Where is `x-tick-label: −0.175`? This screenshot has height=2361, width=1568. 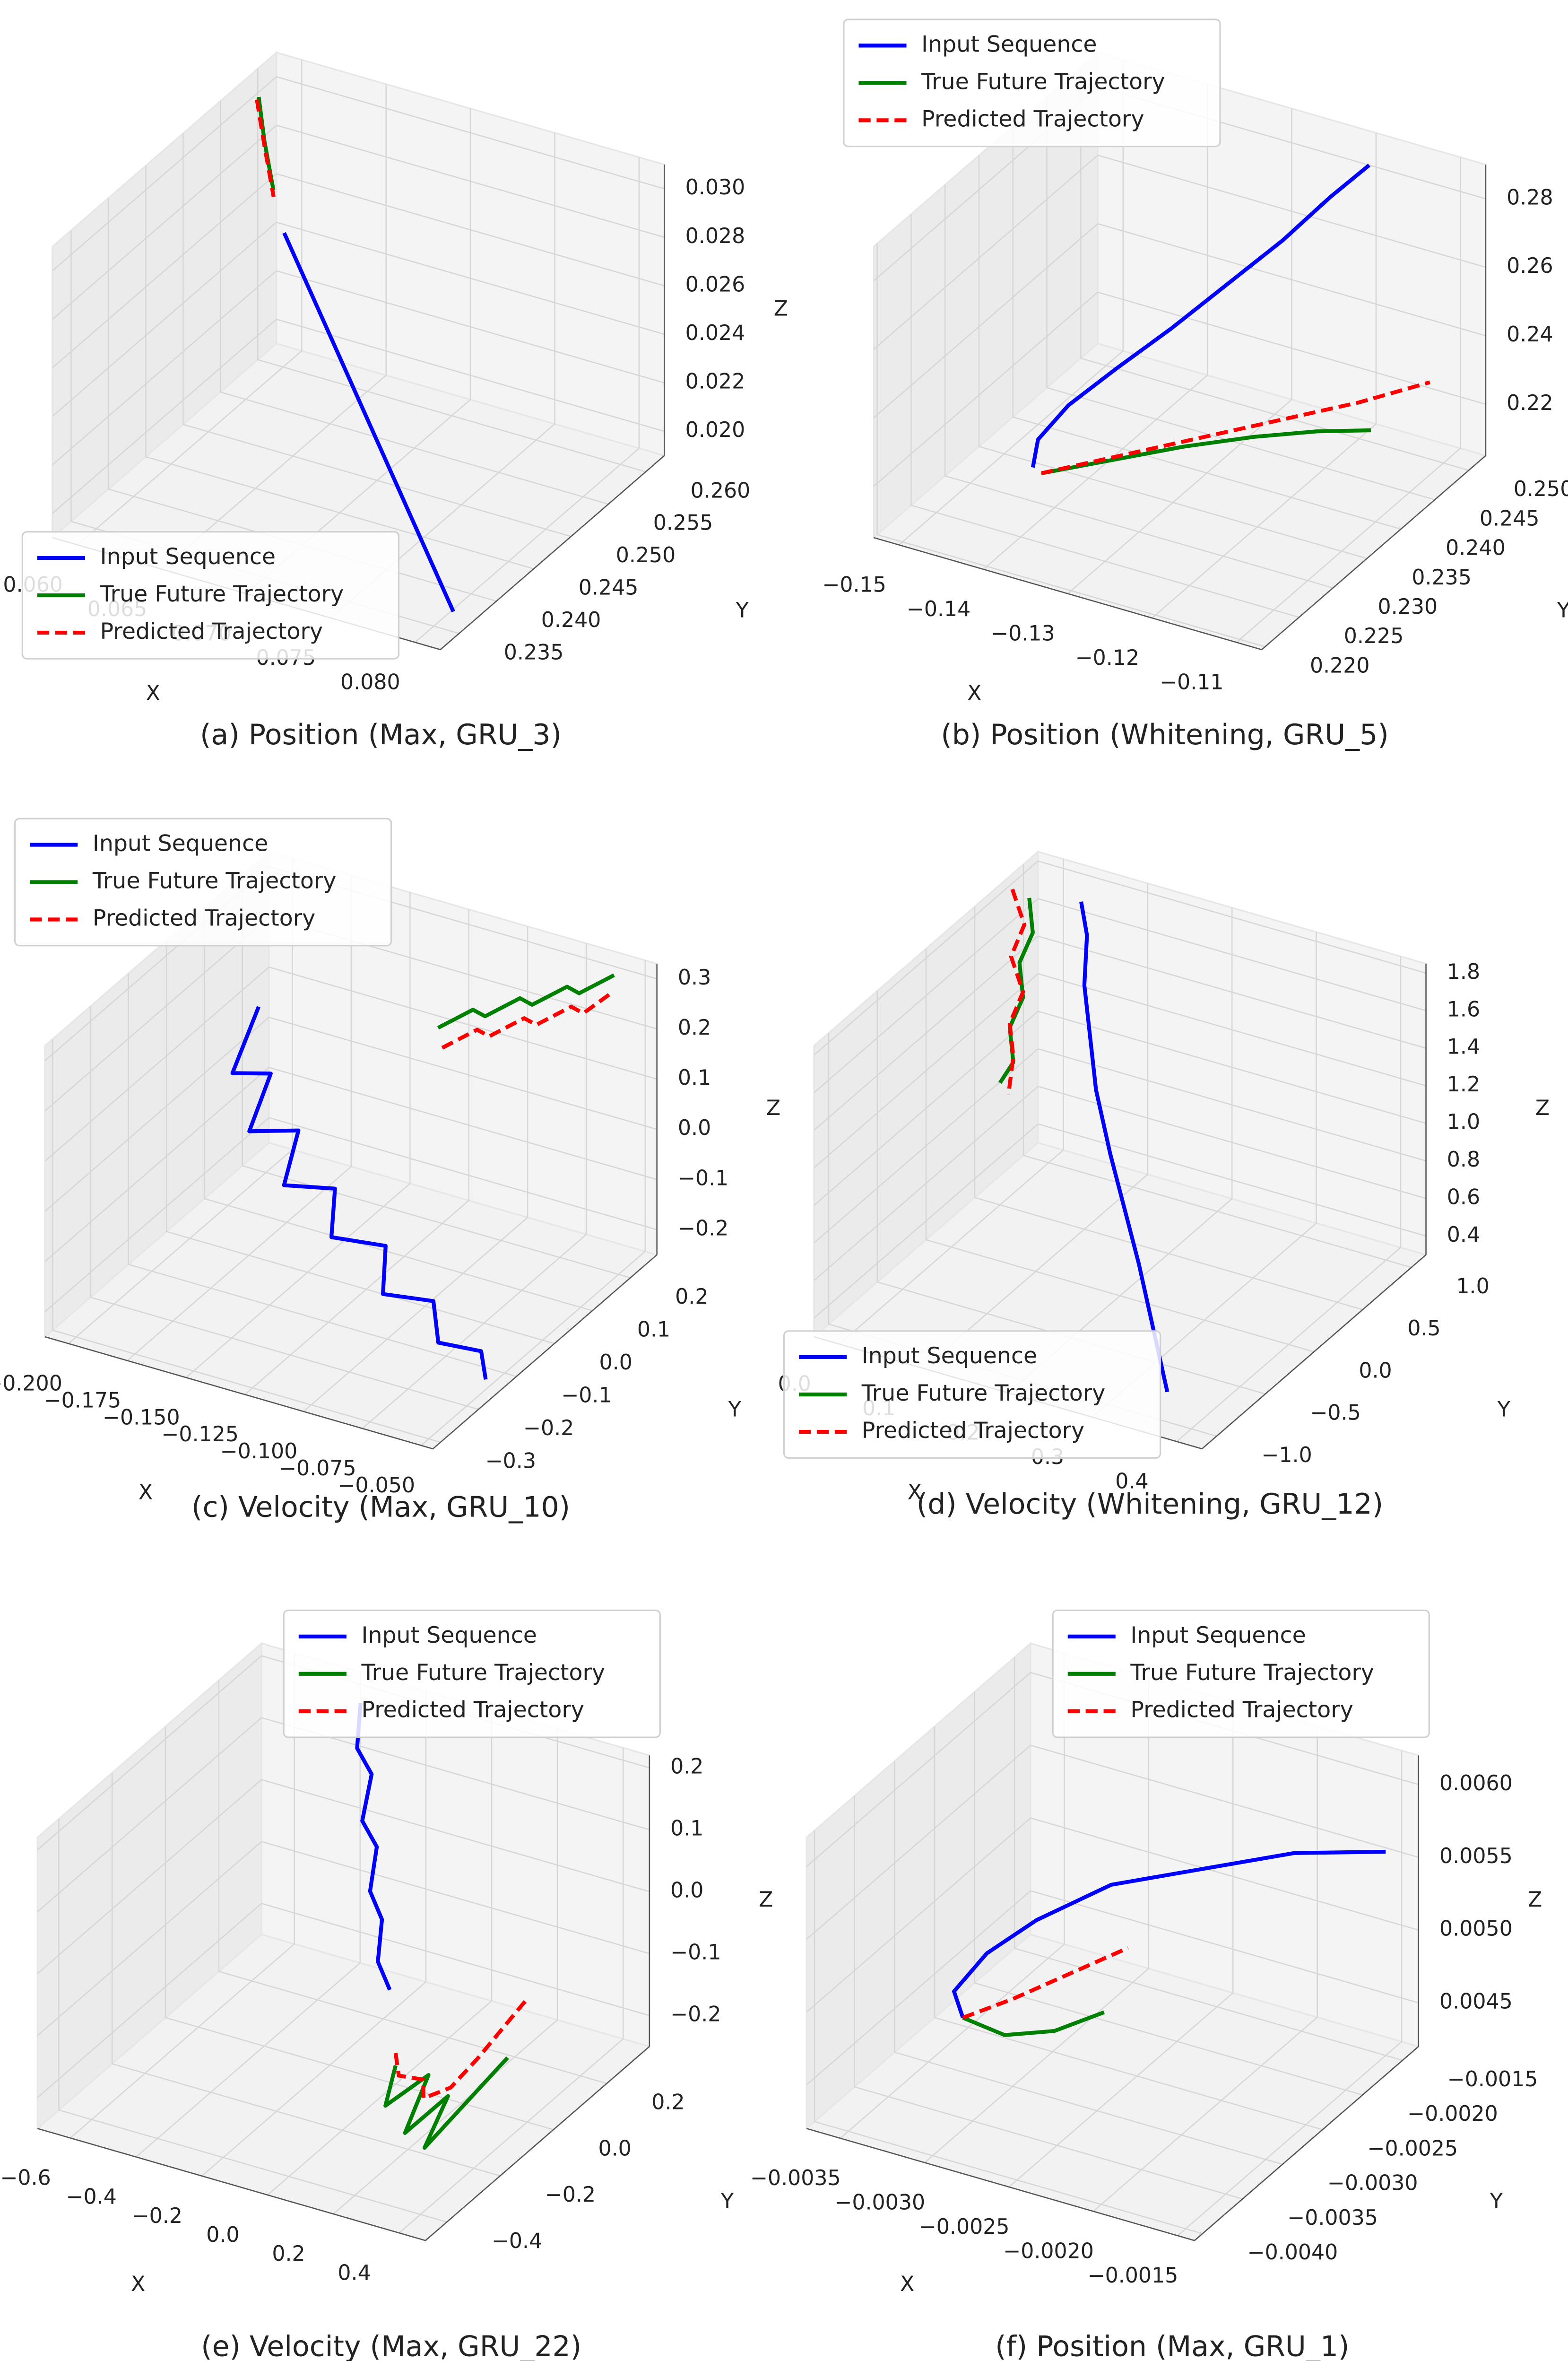
x-tick-label: −0.175 is located at coordinates (82, 1400).